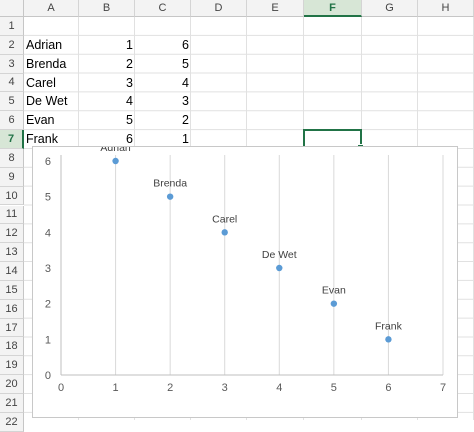  I want to click on column-header-h: H, so click(446, 8).